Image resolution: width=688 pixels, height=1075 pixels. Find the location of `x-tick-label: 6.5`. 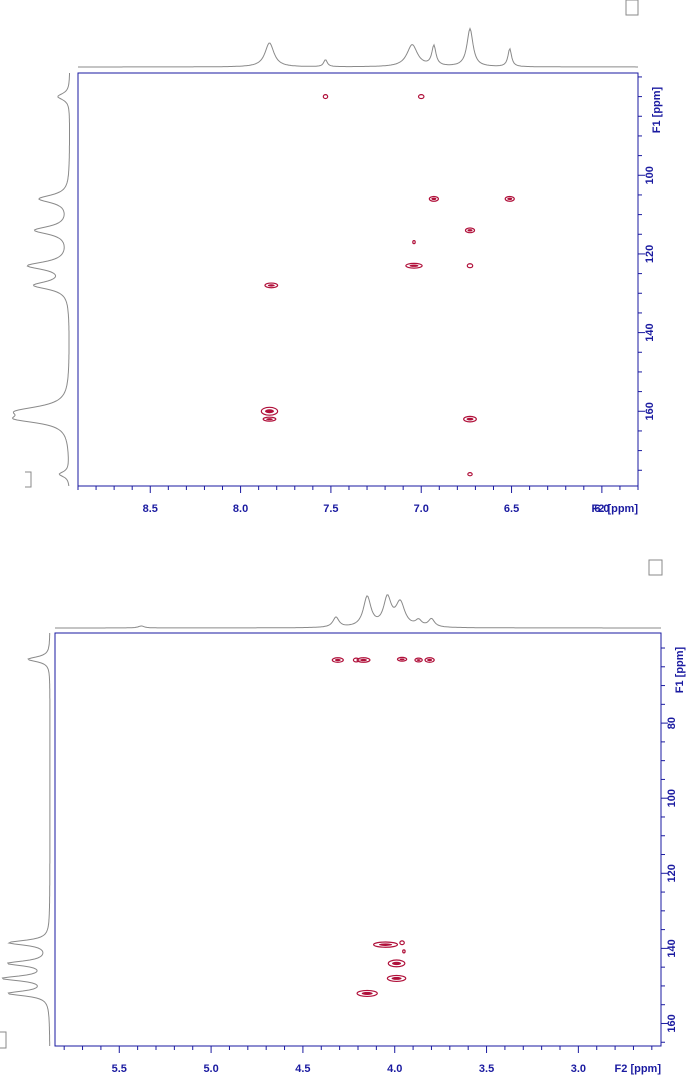

x-tick-label: 6.5 is located at coordinates (511, 509).